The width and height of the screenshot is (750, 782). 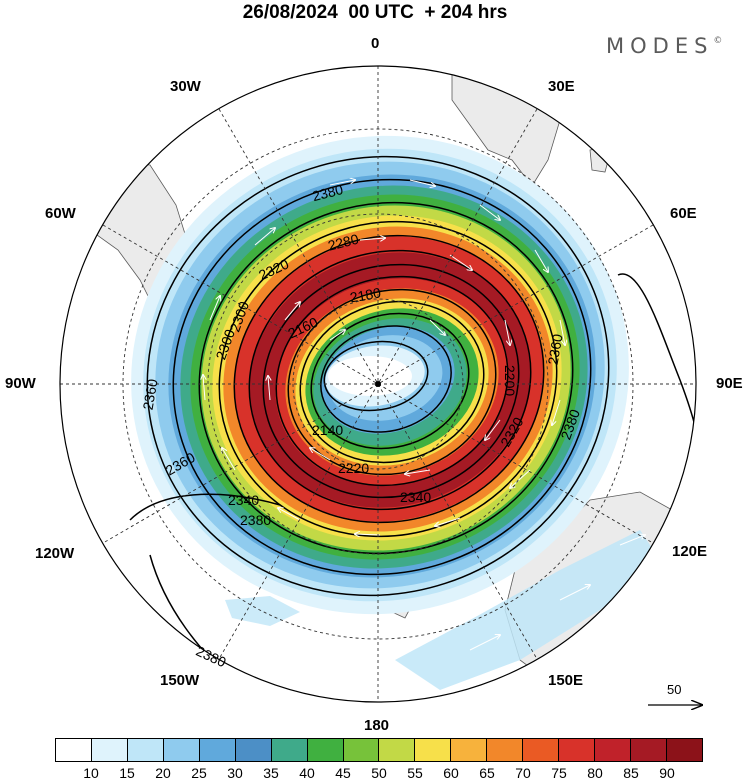 What do you see at coordinates (262, 611) in the screenshot?
I see `shade-pacific-patch` at bounding box center [262, 611].